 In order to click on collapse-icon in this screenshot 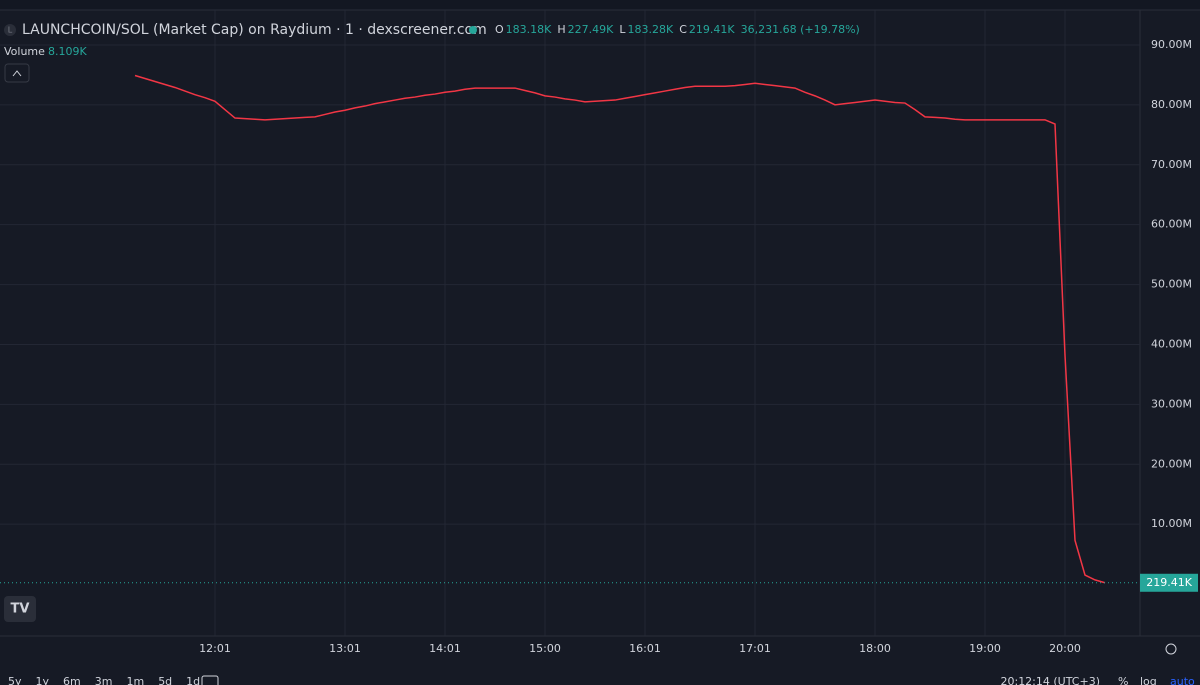, I will do `click(17, 73)`.